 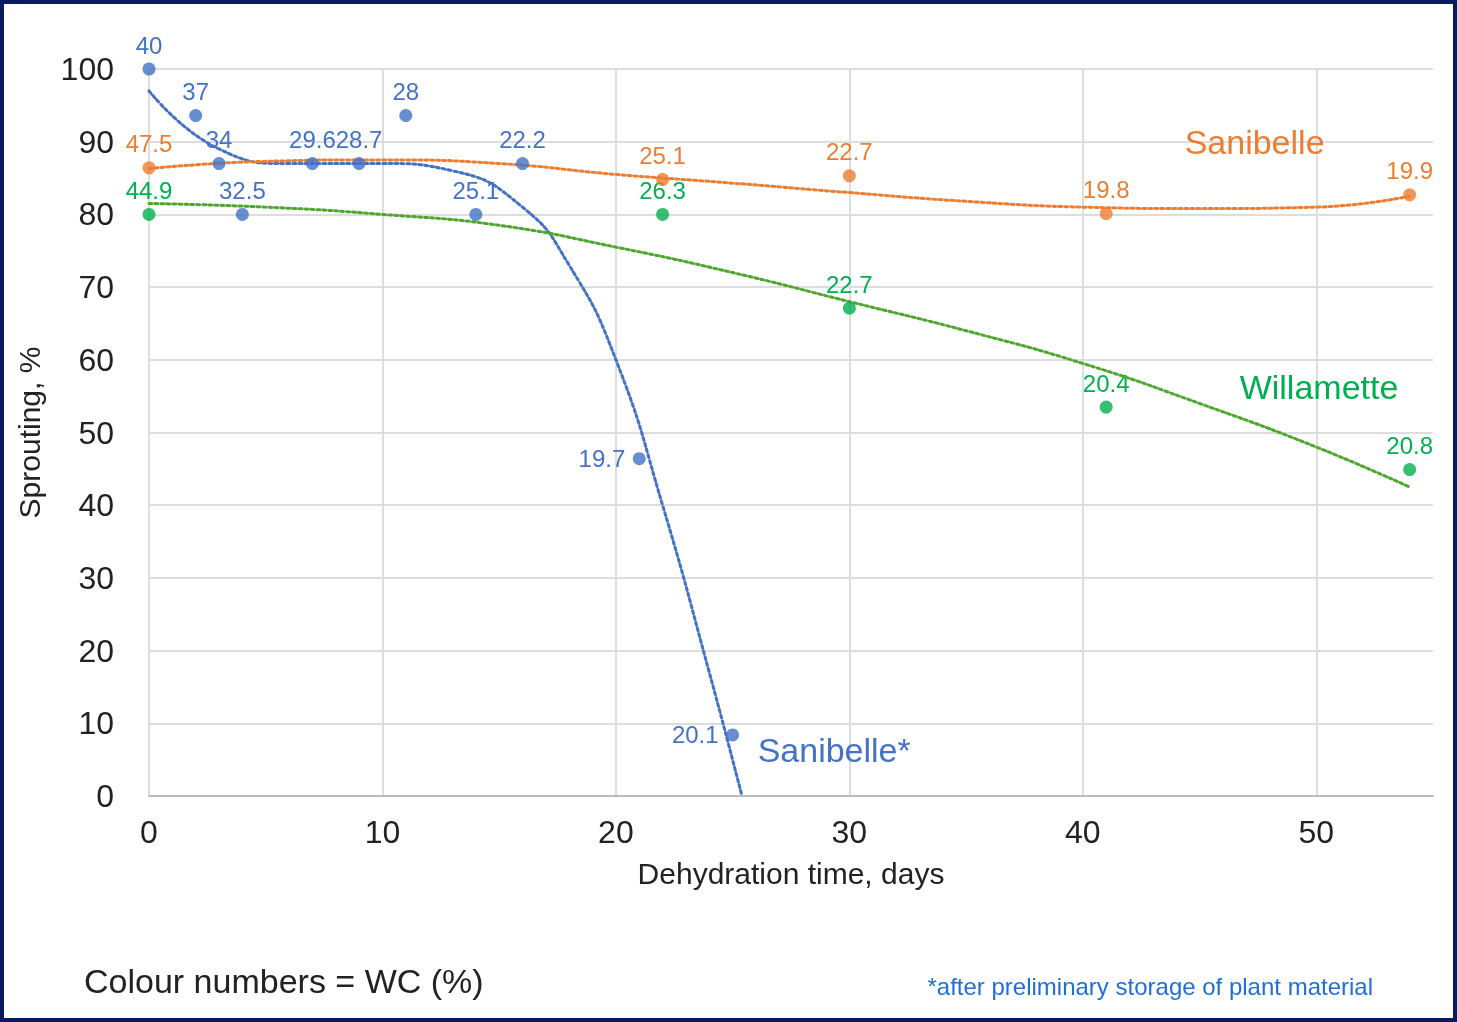 I want to click on x-tick-label: 0, so click(x=149, y=832).